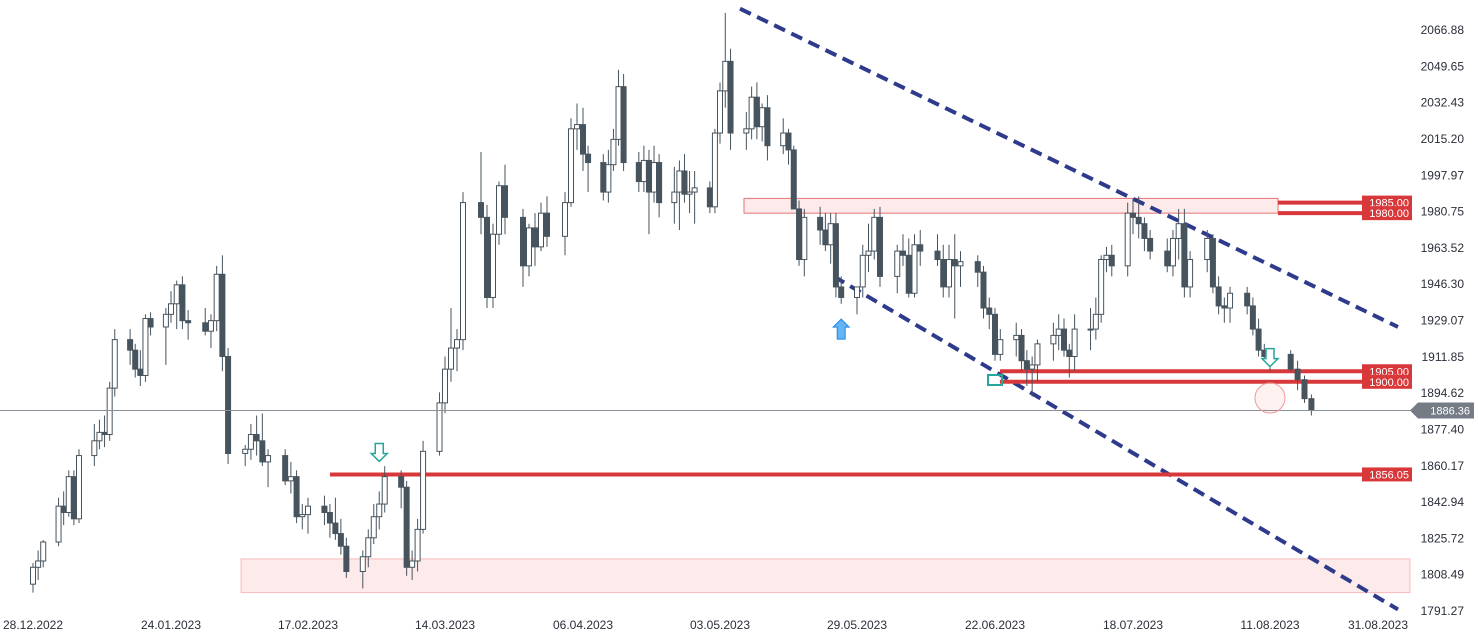  I want to click on x-tick-label: 24.01.2023, so click(171, 625).